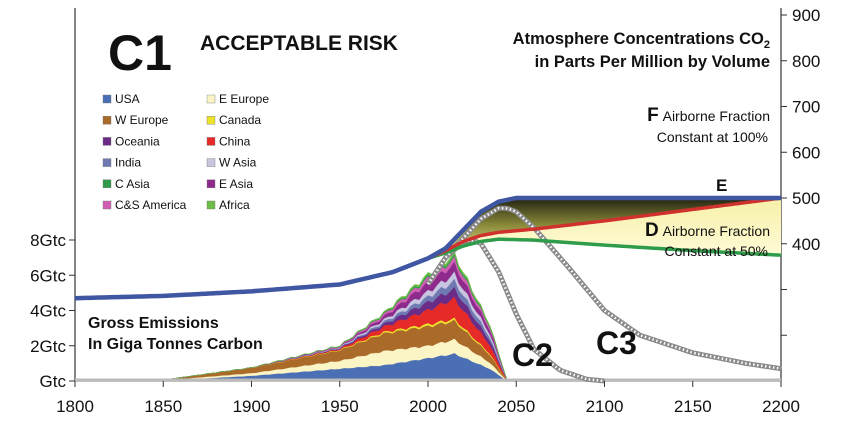 Image resolution: width=846 pixels, height=428 pixels. What do you see at coordinates (128, 163) in the screenshot?
I see `legend-label: India` at bounding box center [128, 163].